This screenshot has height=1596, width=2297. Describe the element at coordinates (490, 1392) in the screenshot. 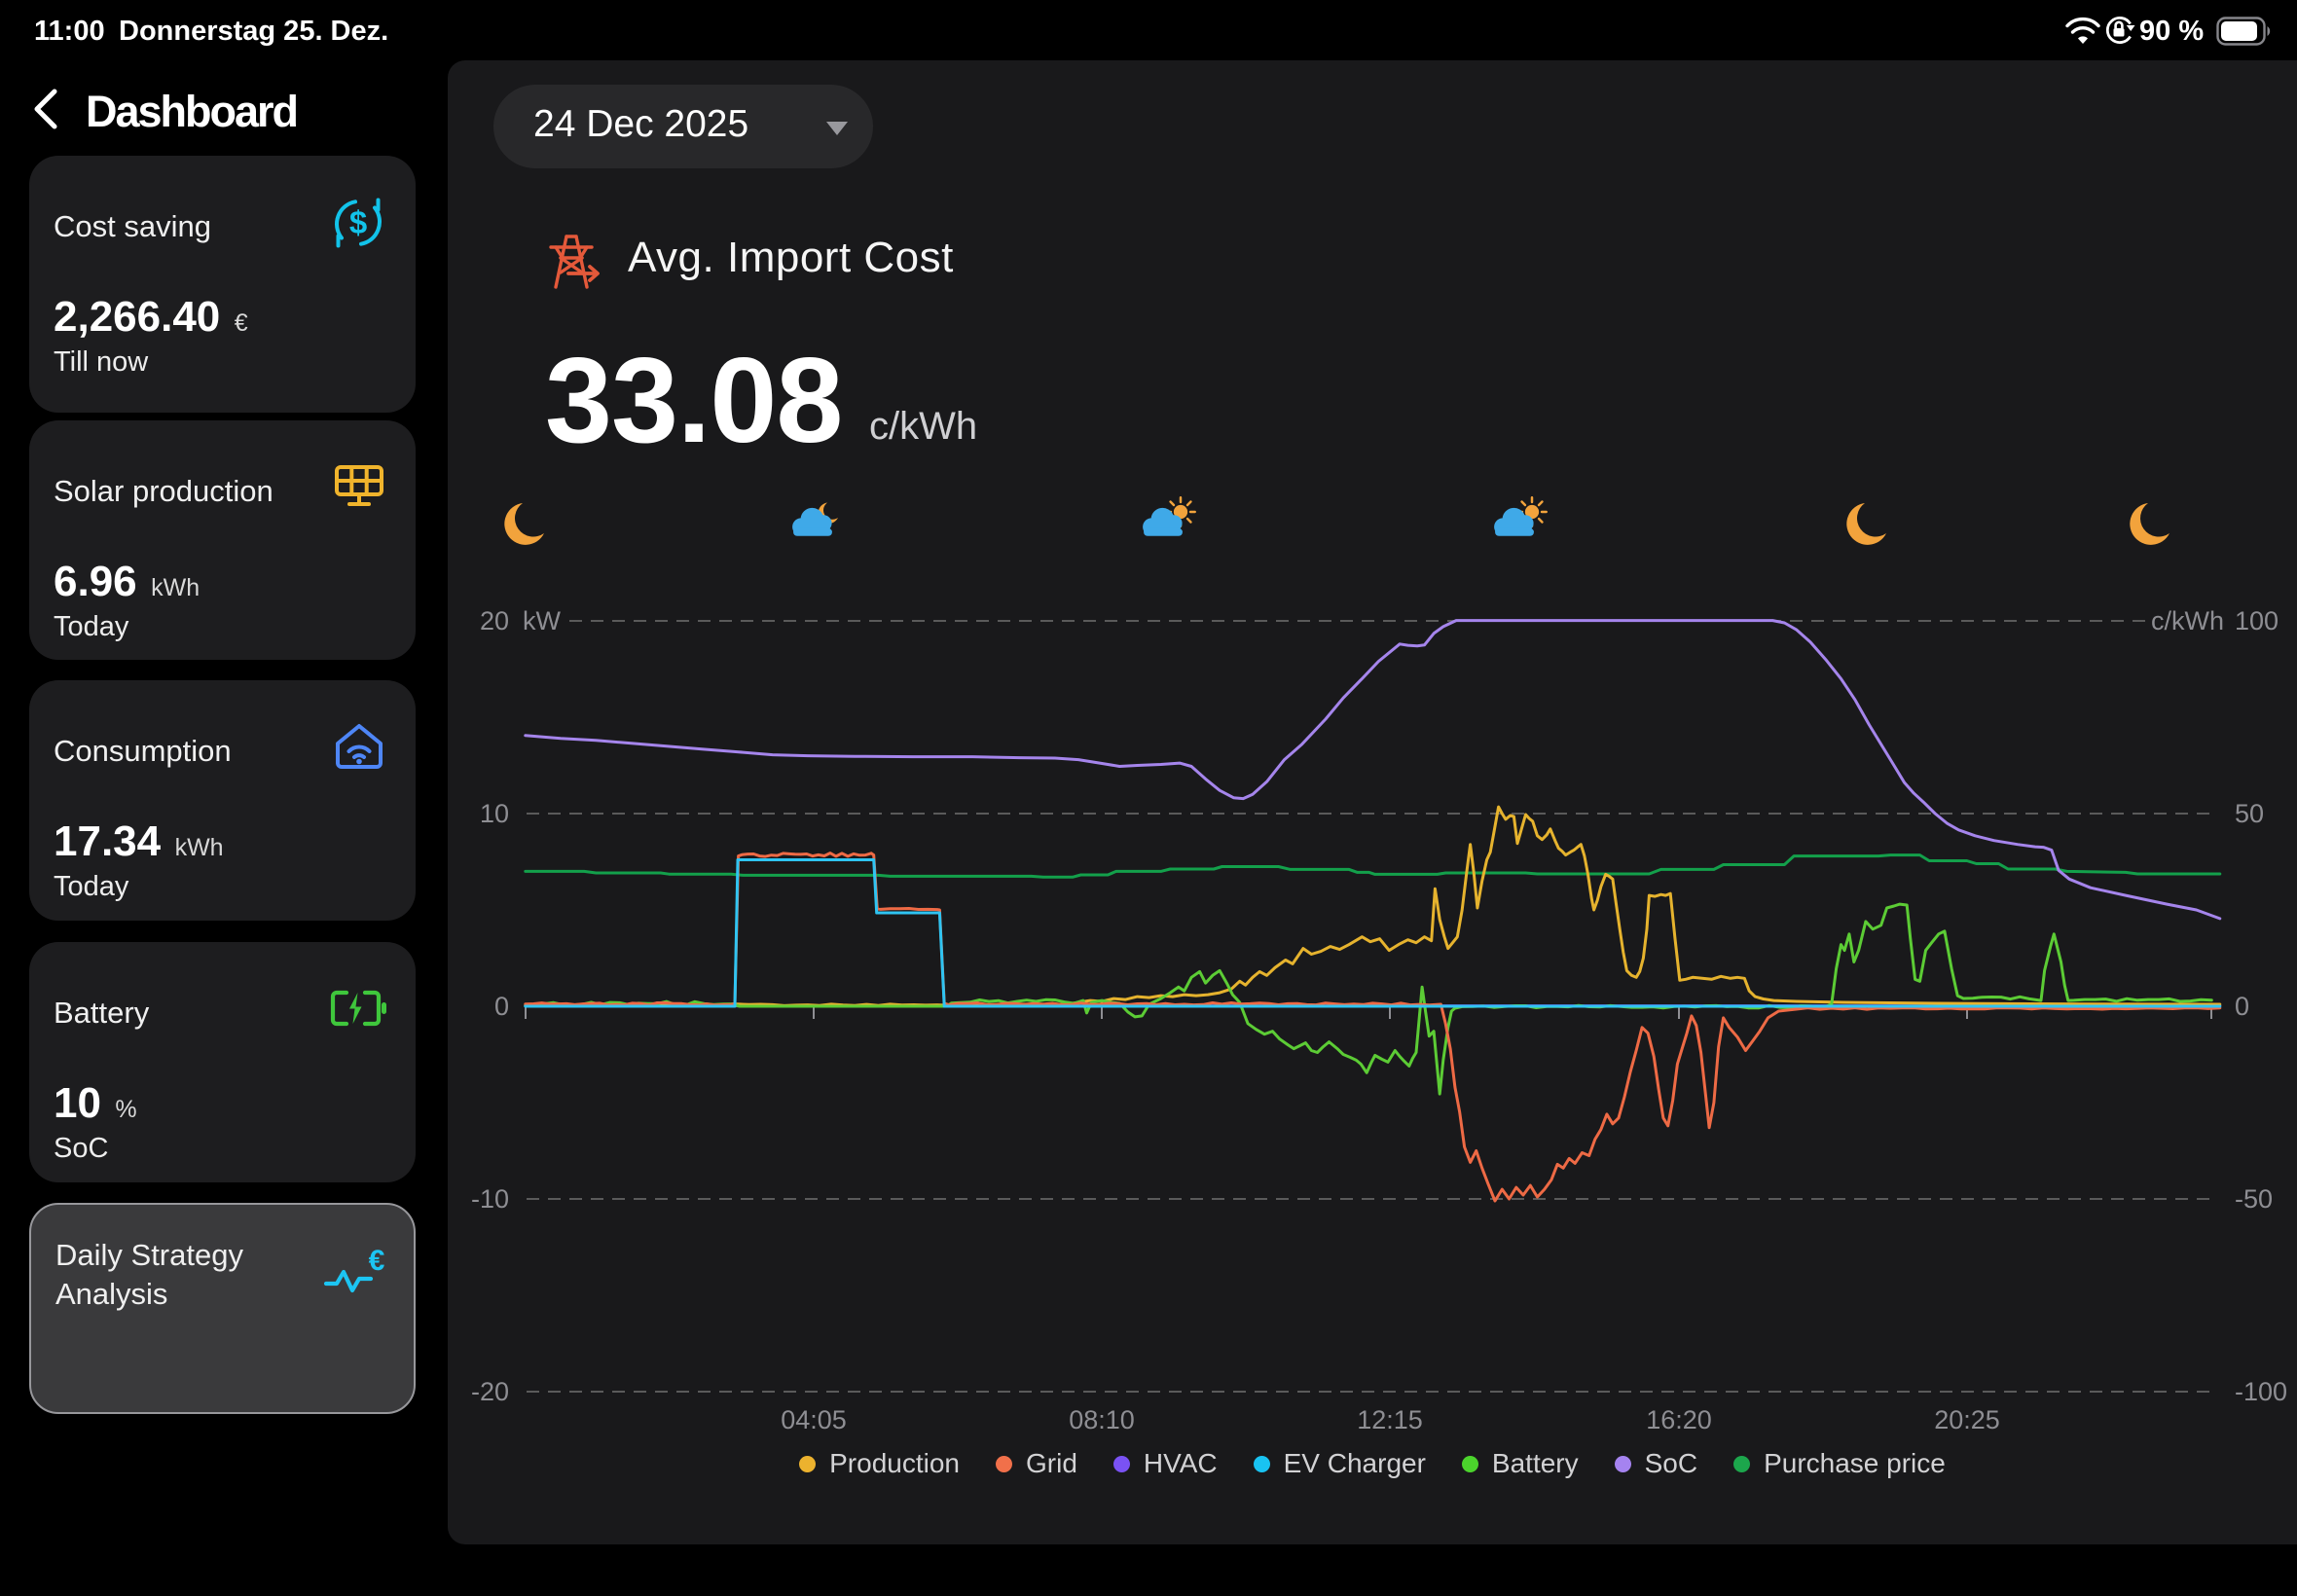

I see `svg-text: -20` at that location.